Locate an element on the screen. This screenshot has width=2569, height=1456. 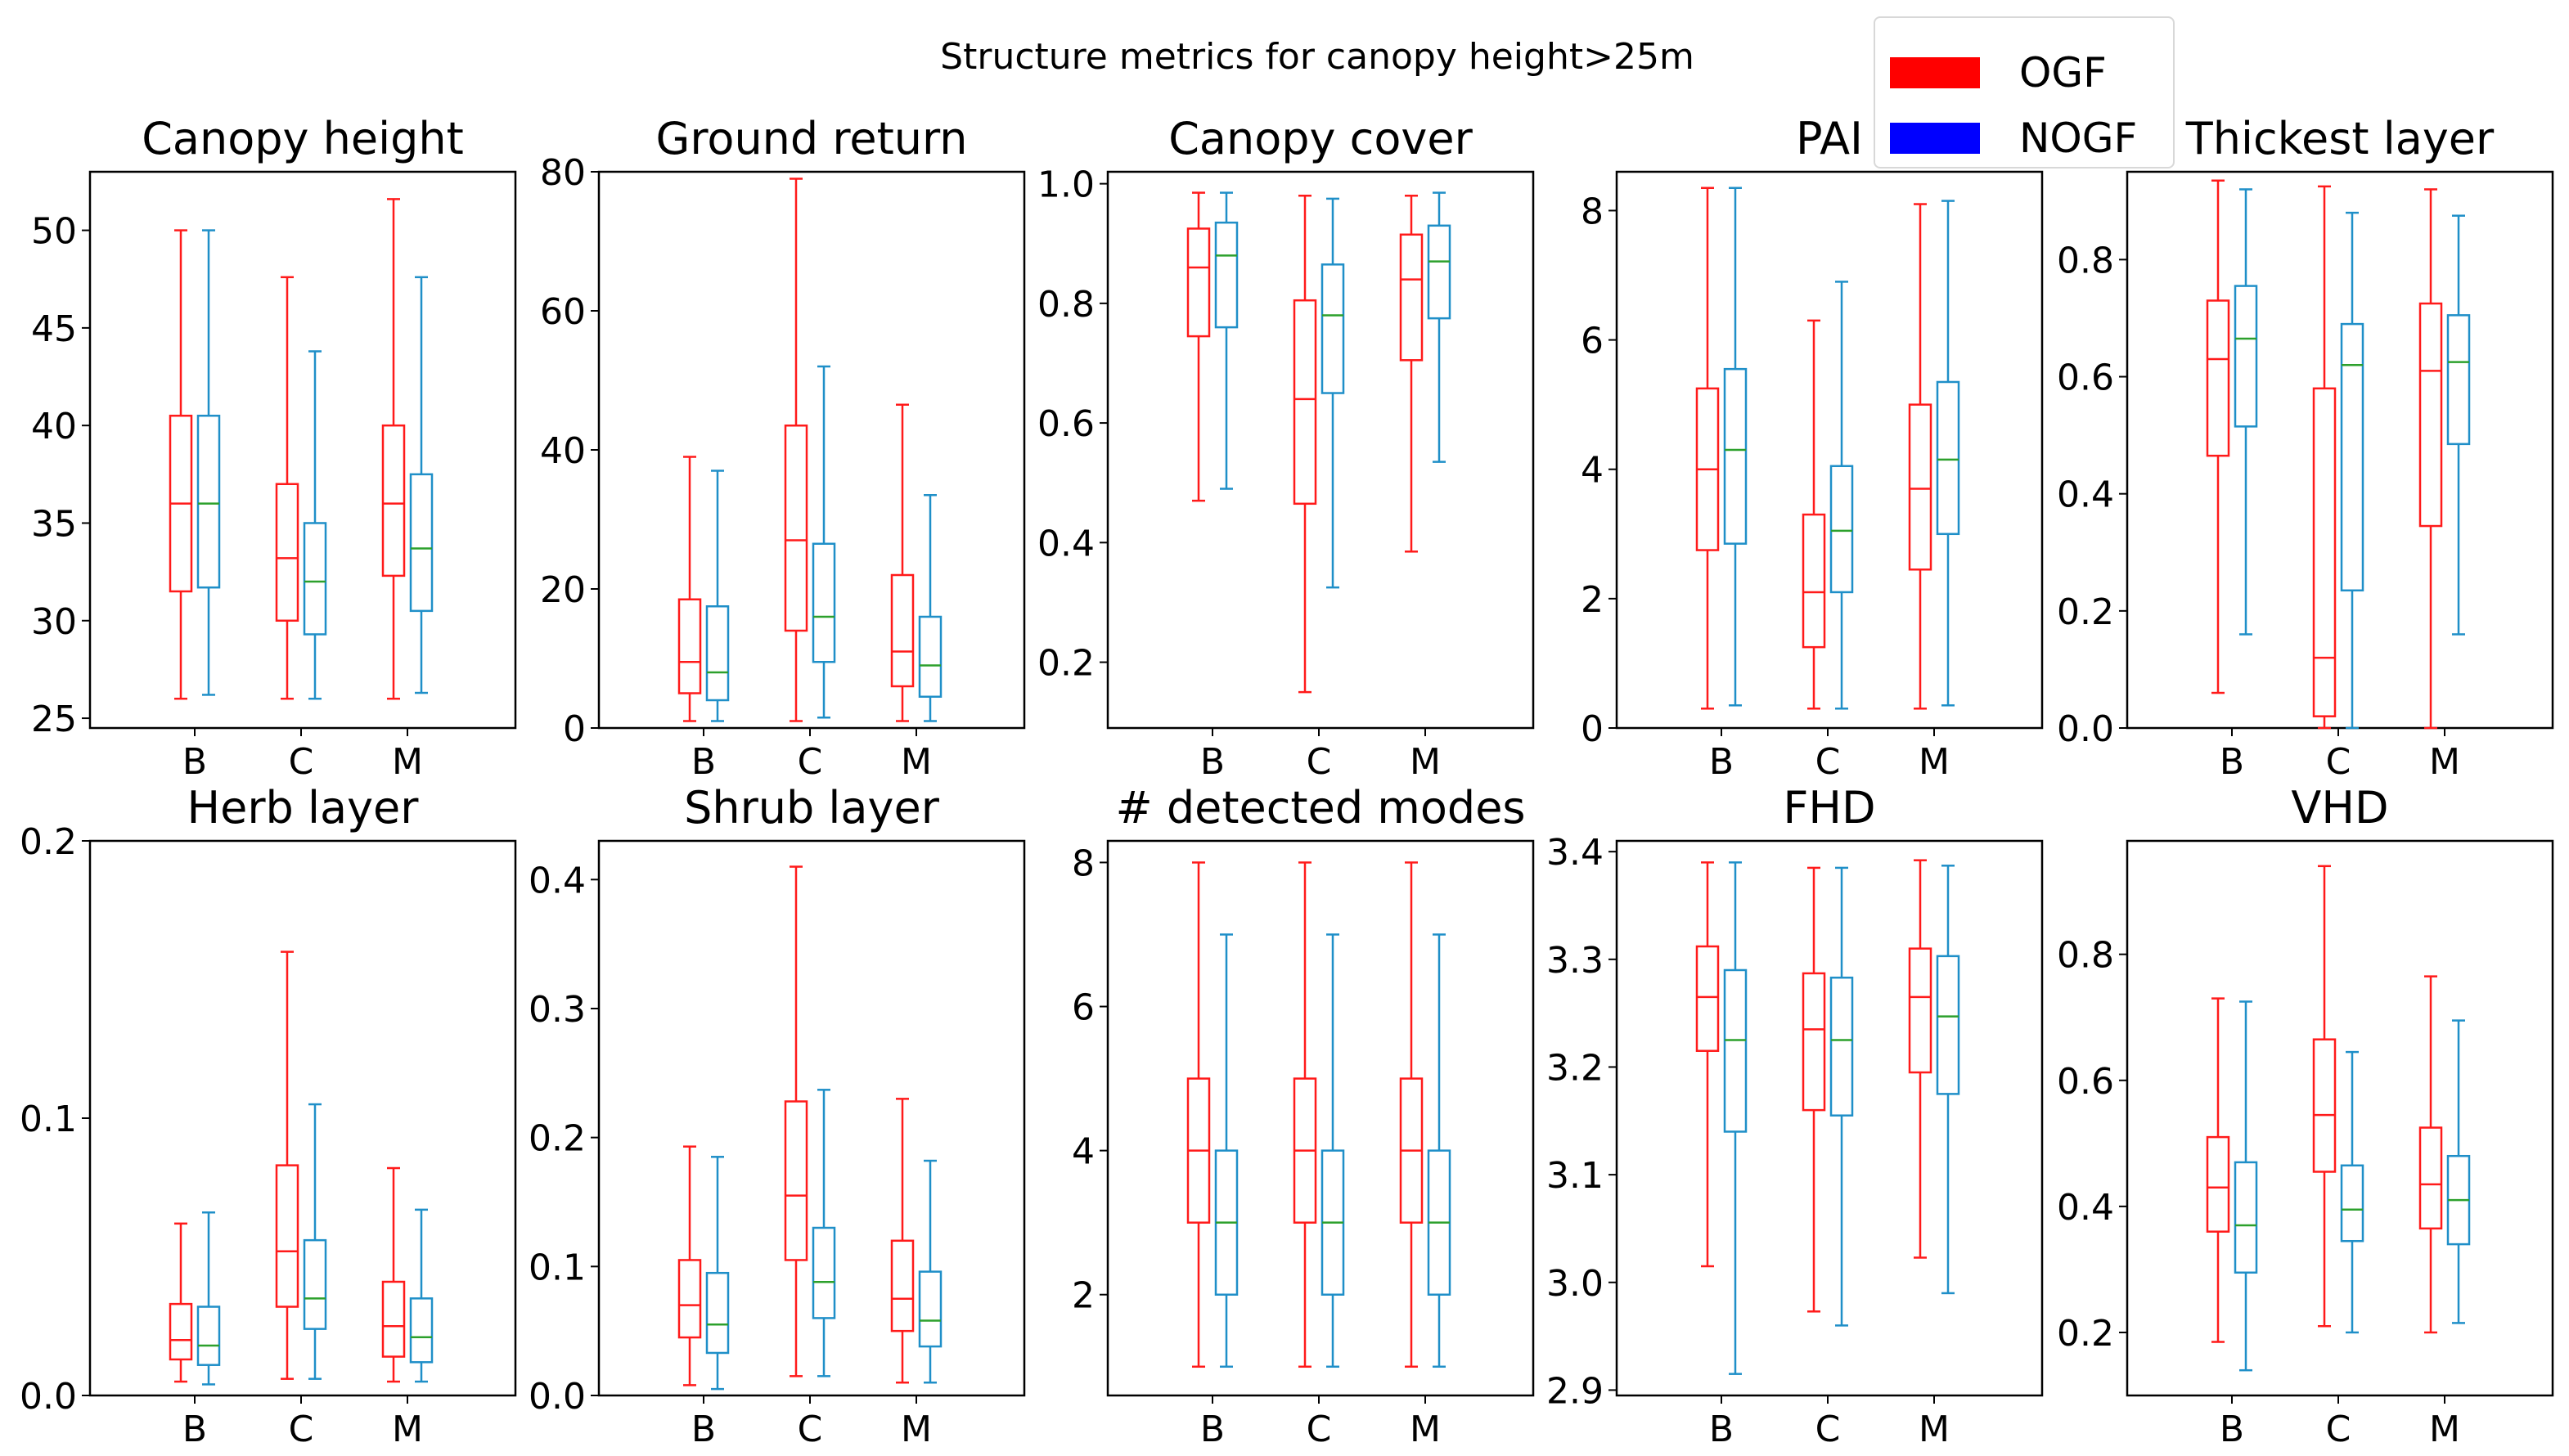
box-nogf-canopy-cover-m is located at coordinates (1439, 272).